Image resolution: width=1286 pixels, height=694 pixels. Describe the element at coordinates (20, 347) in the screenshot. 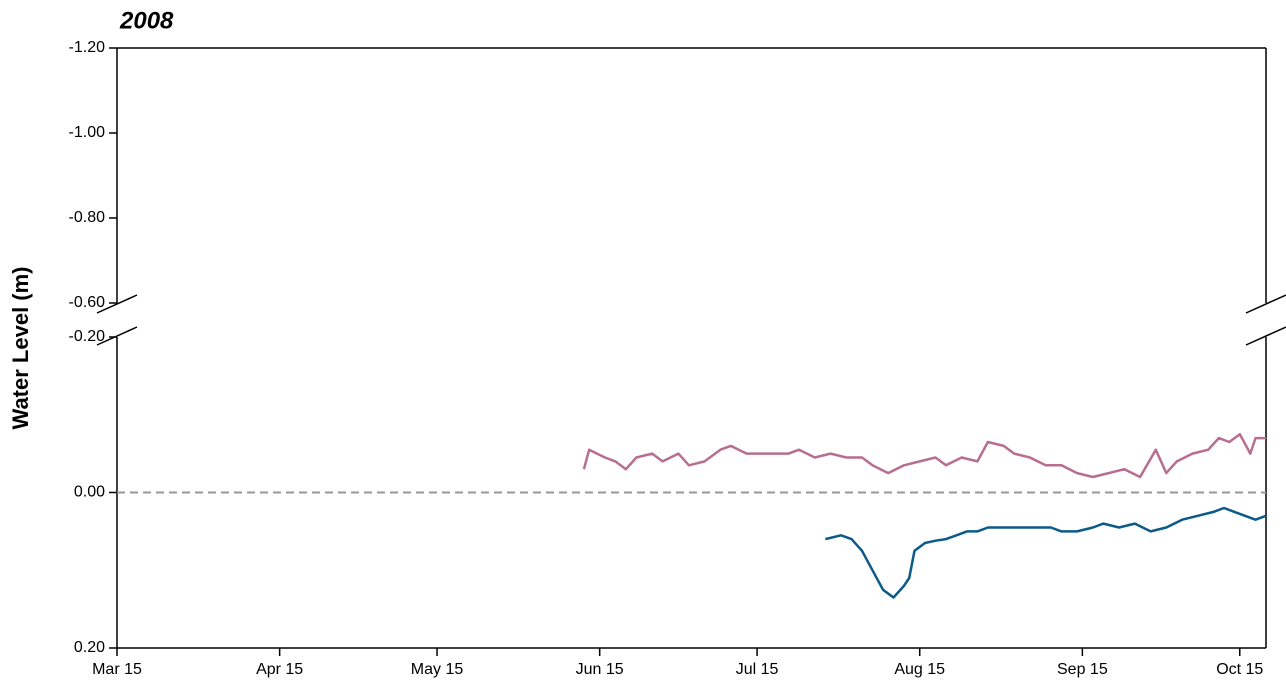

I see `y-axis-label: Water Level (m)` at that location.